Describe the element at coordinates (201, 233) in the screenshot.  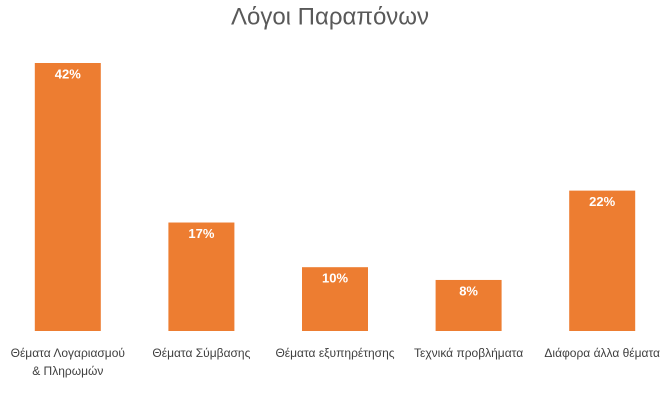
I see `value-label: 17%` at that location.